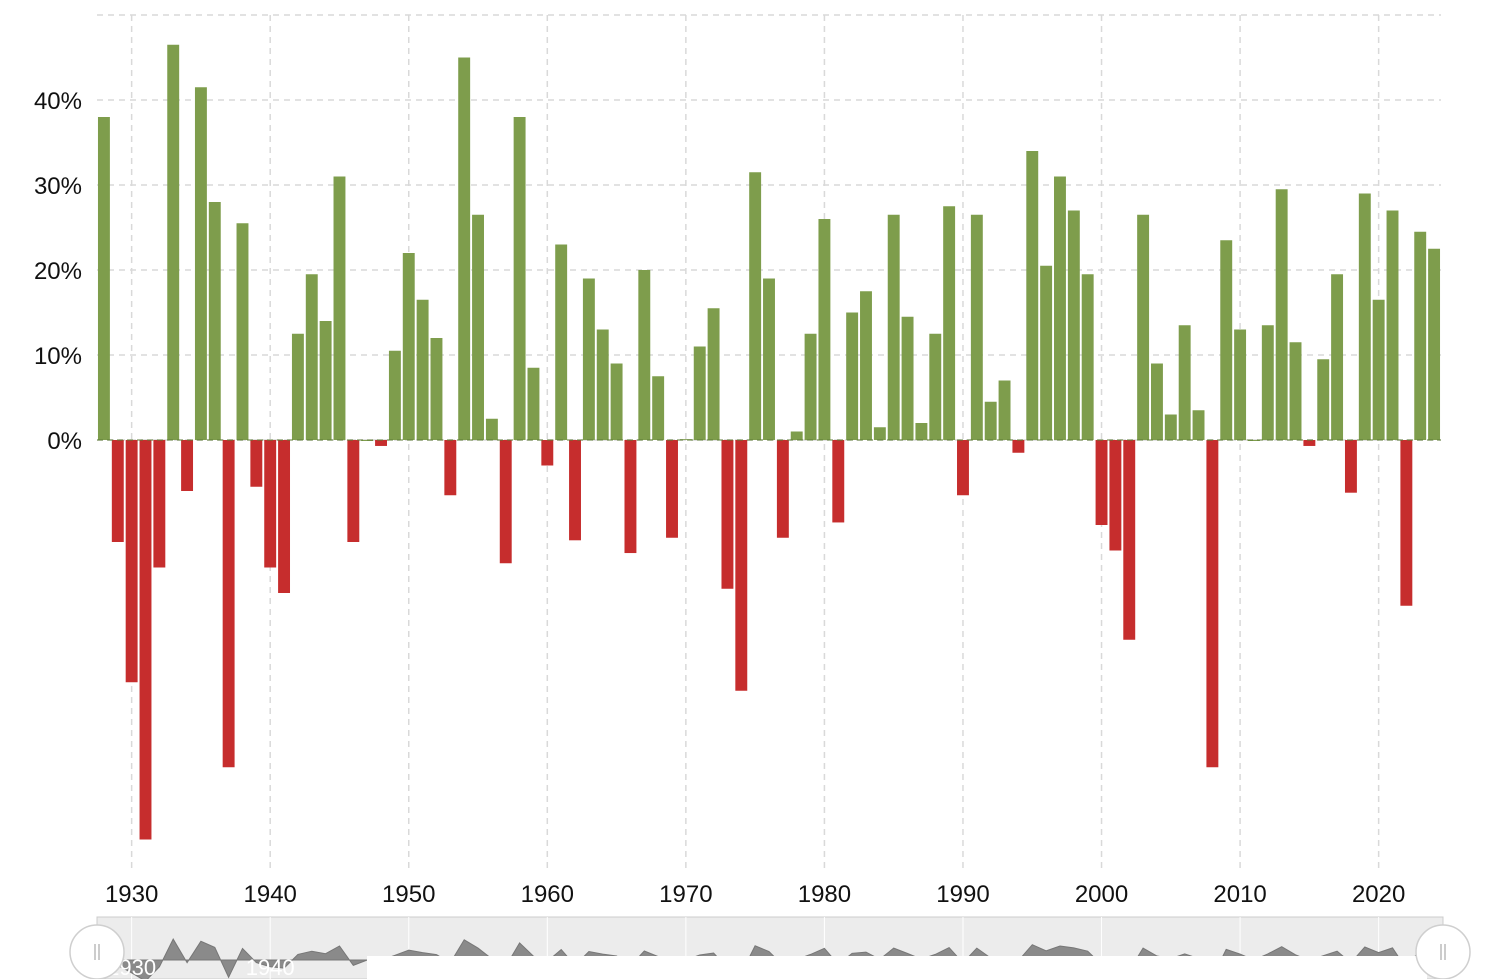  What do you see at coordinates (256, 463) in the screenshot?
I see `bar-1939` at bounding box center [256, 463].